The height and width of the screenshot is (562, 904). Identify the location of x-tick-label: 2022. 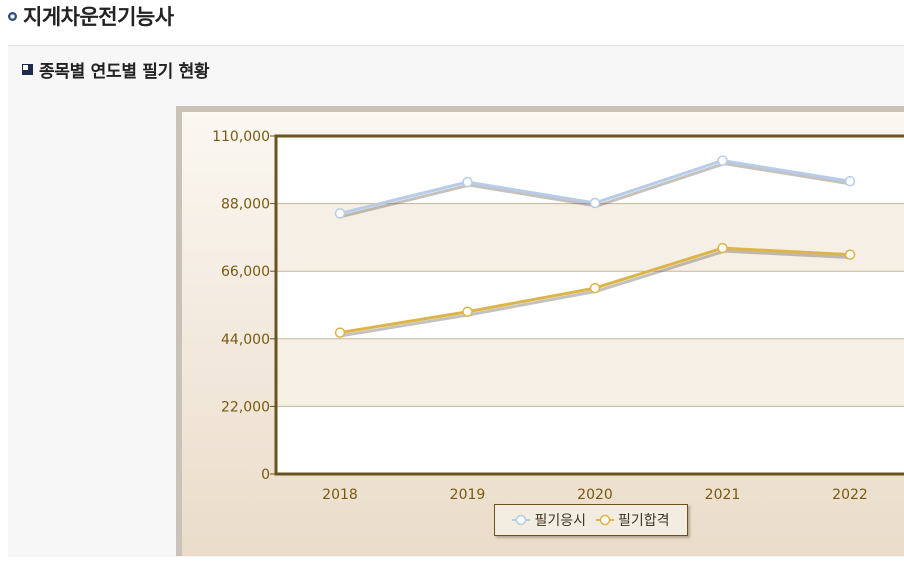
(850, 495).